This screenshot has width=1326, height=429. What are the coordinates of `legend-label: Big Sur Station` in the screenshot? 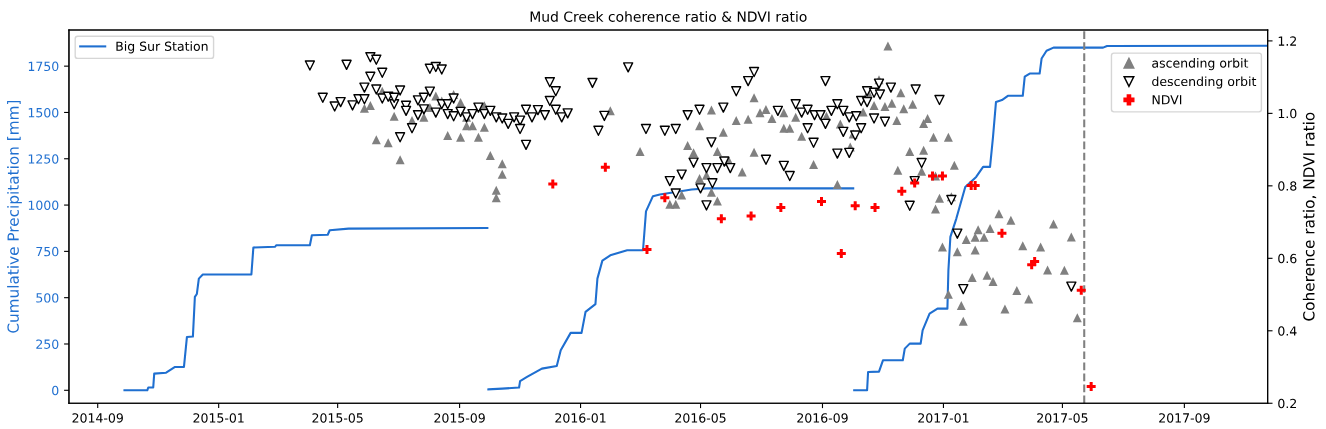 It's located at (162, 47).